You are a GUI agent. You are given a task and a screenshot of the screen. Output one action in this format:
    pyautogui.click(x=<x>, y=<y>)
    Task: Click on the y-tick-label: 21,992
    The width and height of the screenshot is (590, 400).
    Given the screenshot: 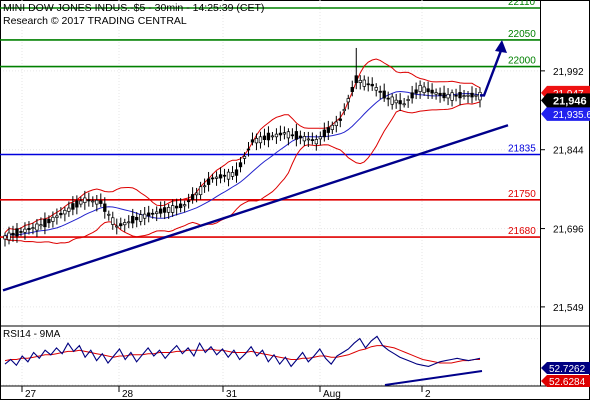 What is the action you would take?
    pyautogui.click(x=568, y=72)
    